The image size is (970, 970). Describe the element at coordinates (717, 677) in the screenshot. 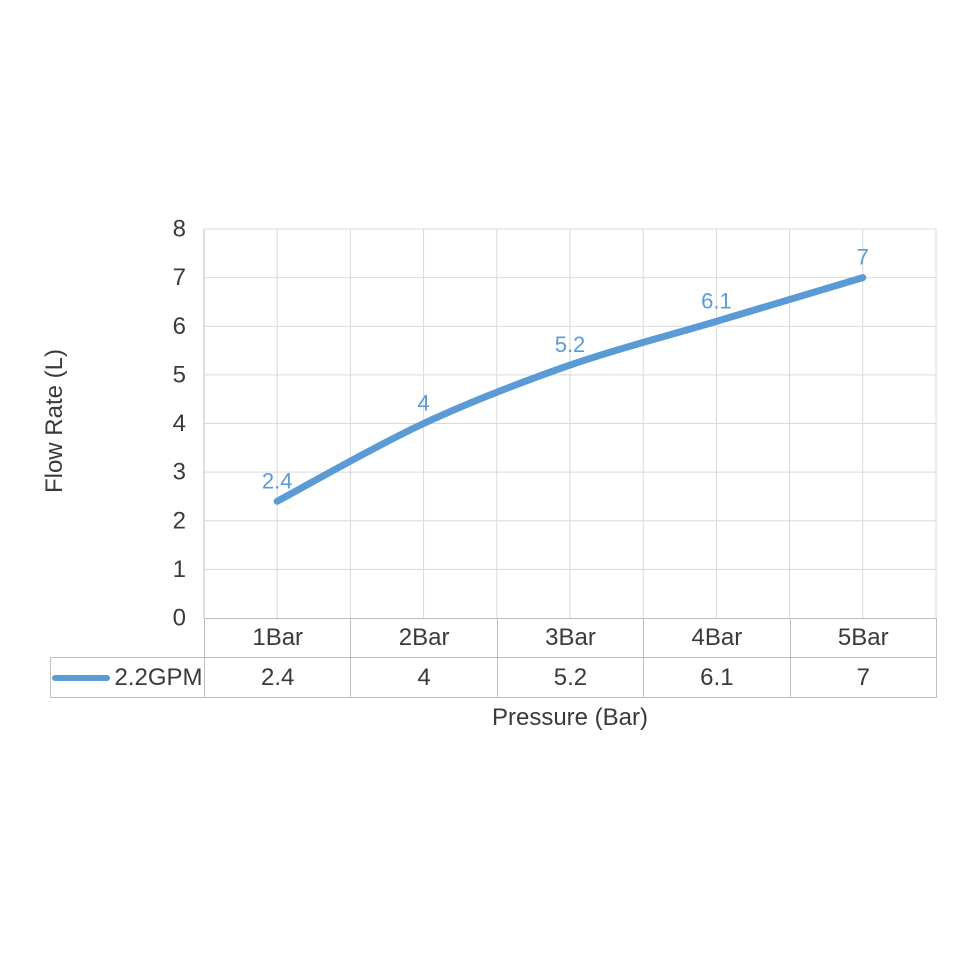

I see `value-cell: 6.1` at that location.